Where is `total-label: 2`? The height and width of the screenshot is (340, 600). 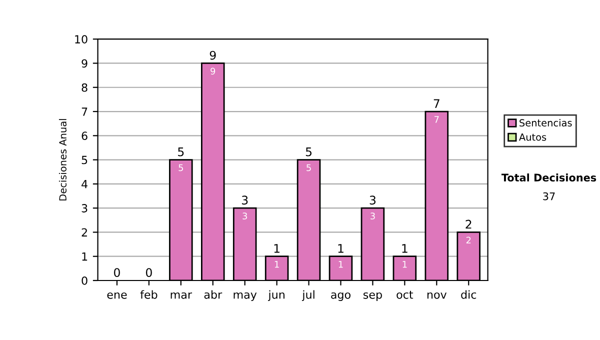 total-label: 2 is located at coordinates (469, 224).